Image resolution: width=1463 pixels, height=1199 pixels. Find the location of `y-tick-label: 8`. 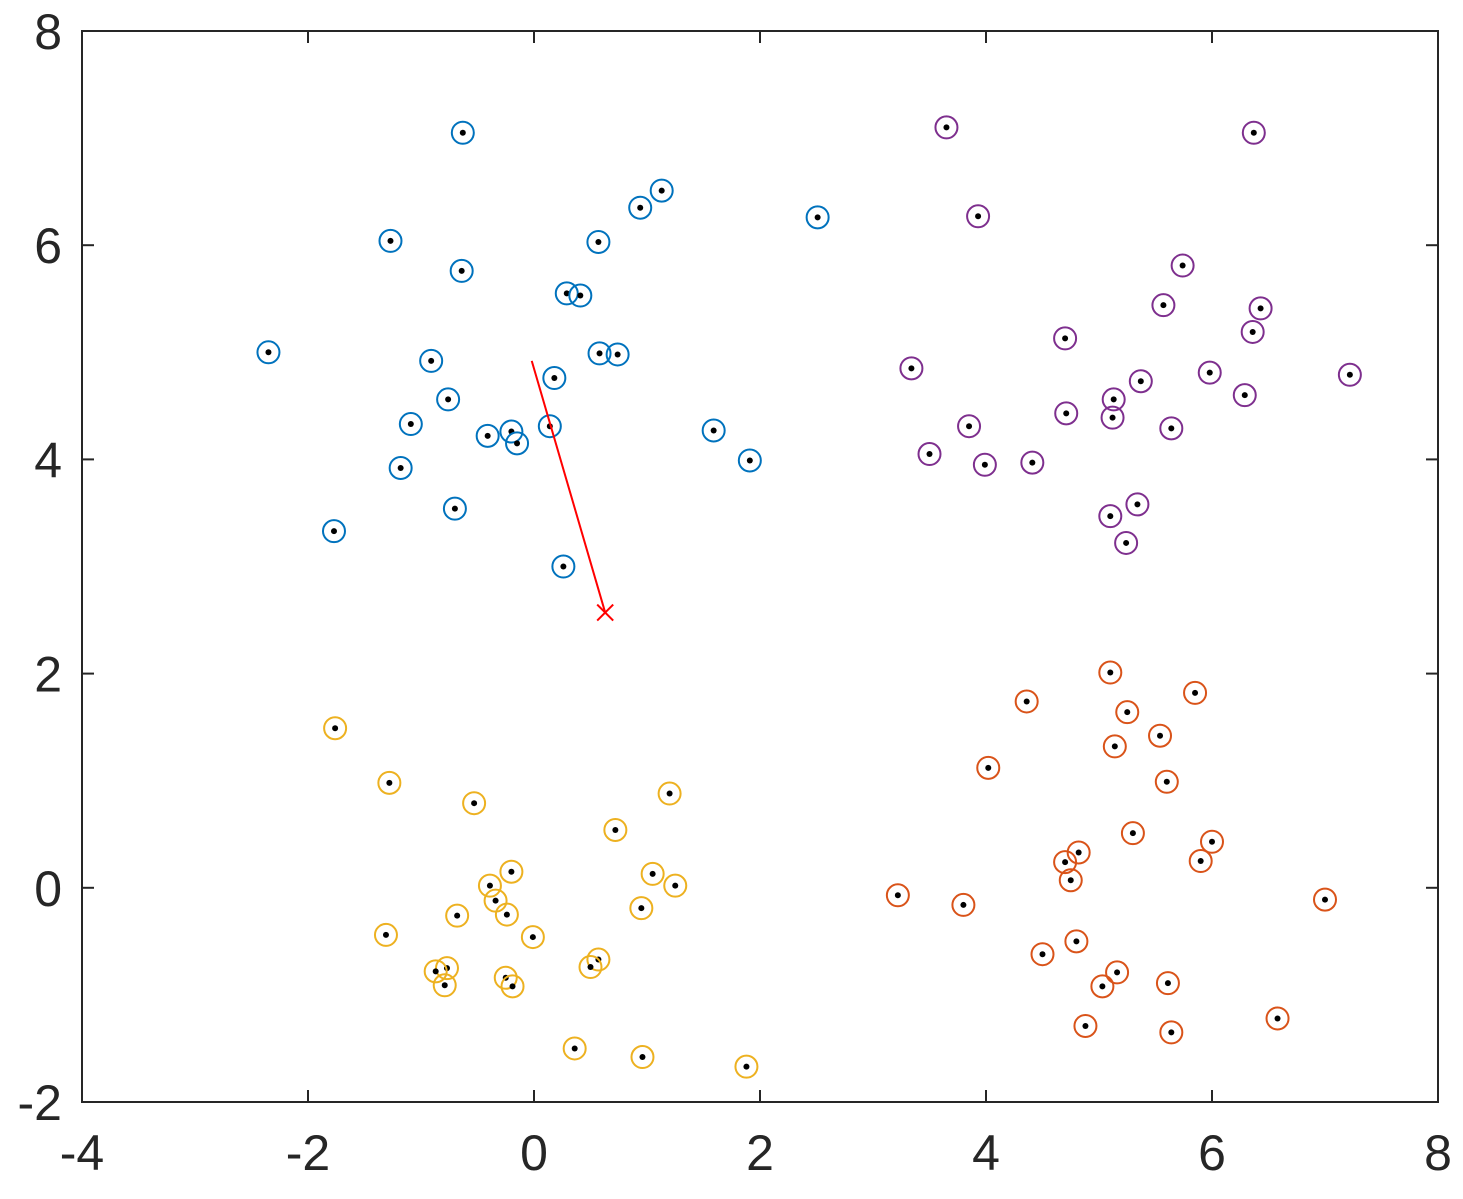

y-tick-label: 8 is located at coordinates (48, 32).